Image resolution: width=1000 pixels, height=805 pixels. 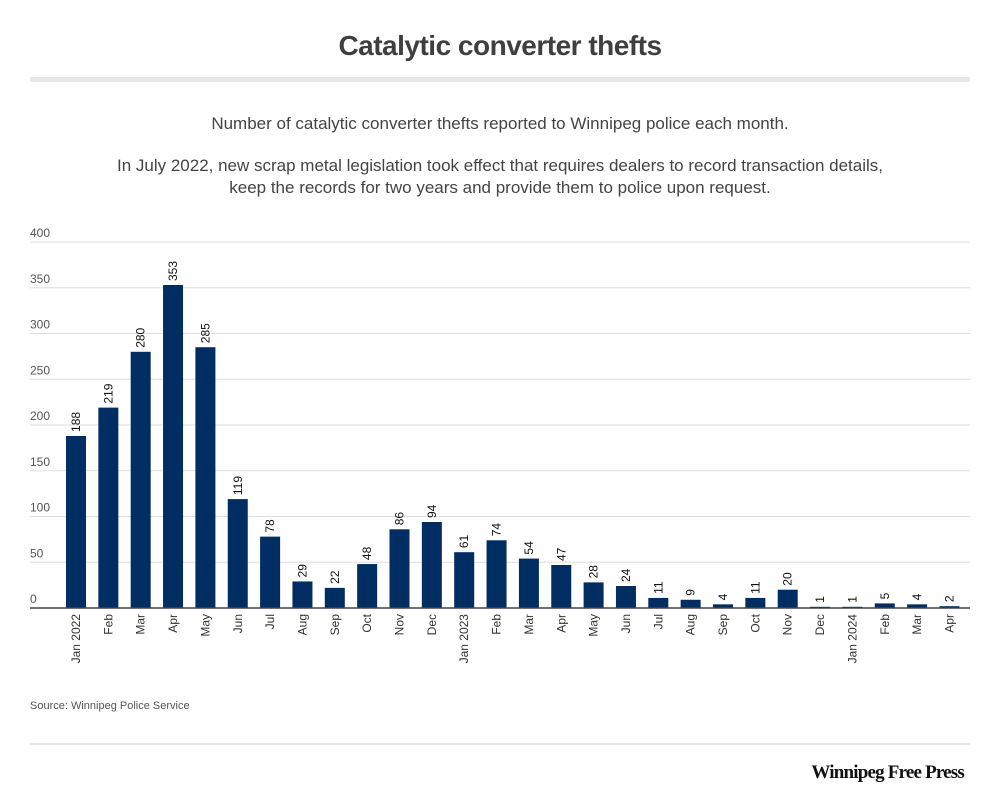 I want to click on x-tick-label: Jan 2024, so click(x=852, y=639).